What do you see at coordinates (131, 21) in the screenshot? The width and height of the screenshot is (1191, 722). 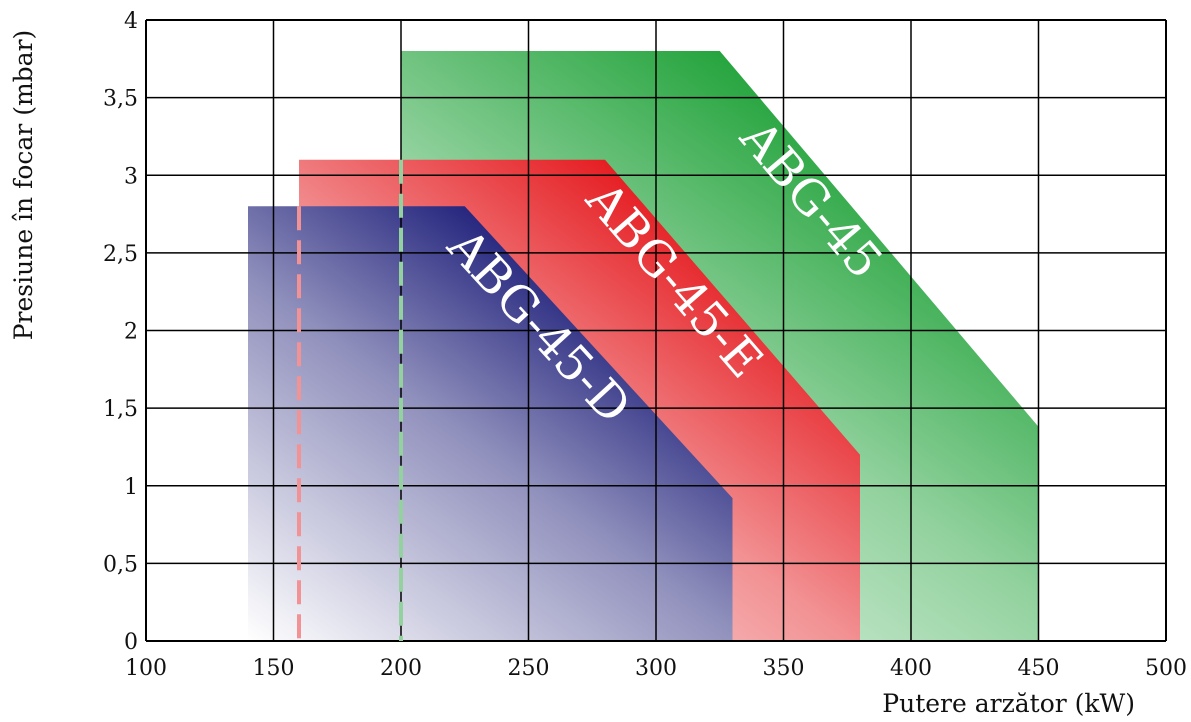 I see `y-tick-label: 4` at bounding box center [131, 21].